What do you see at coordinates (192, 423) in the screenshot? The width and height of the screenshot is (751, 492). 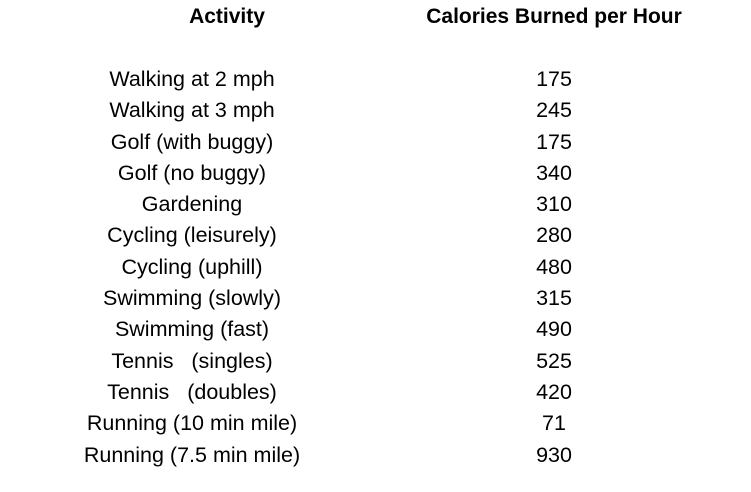 I see `activity-cell: Running (10 min mile)` at bounding box center [192, 423].